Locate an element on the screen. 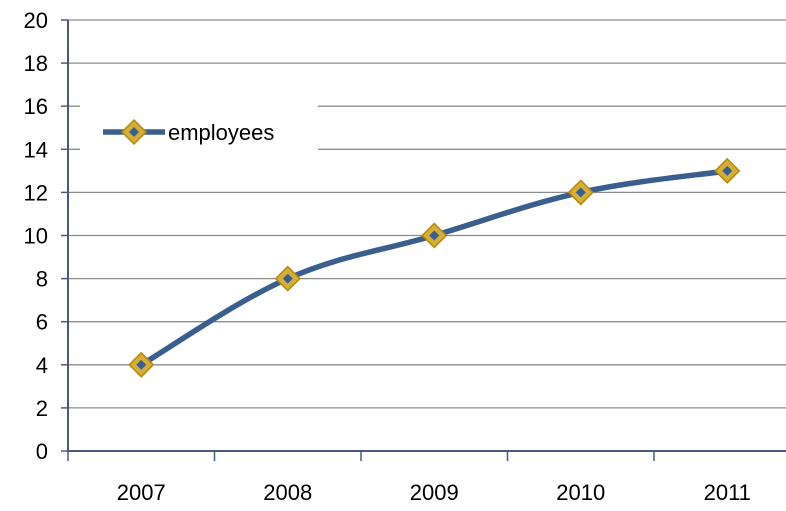 This screenshot has width=786, height=511. legend-marker is located at coordinates (134, 132).